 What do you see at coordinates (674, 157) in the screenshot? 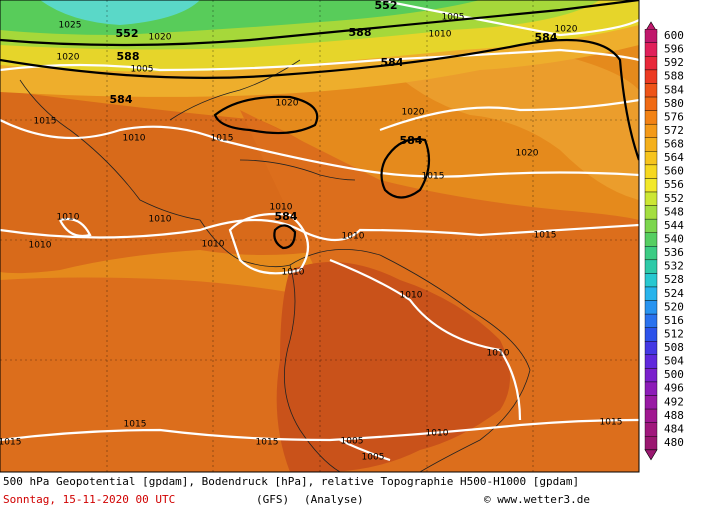
I see `legend-label: 564` at bounding box center [674, 157].